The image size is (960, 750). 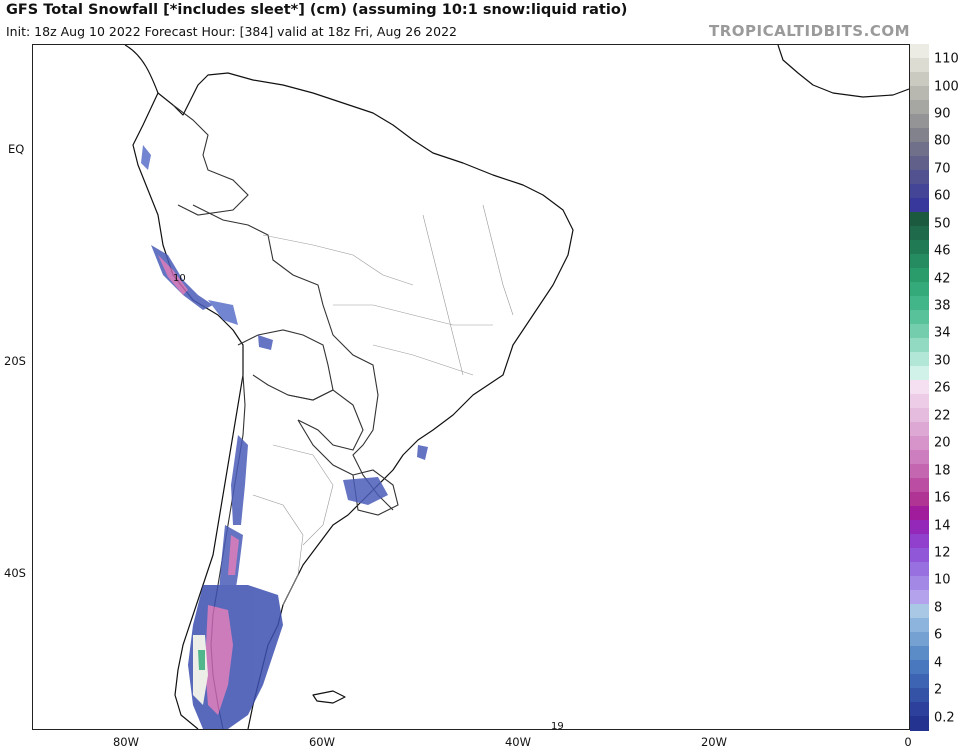 What do you see at coordinates (942, 279) in the screenshot?
I see `colorbar-label: 42` at bounding box center [942, 279].